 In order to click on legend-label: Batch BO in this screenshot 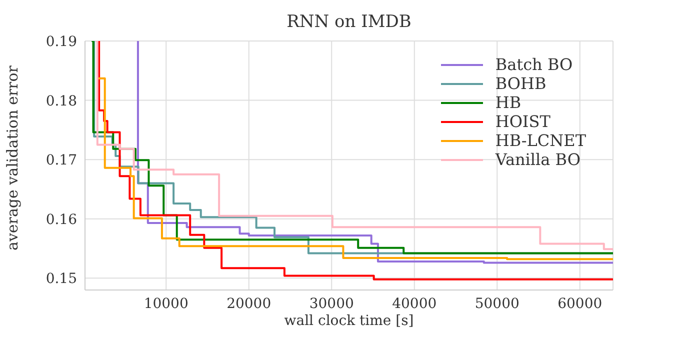, I will do `click(534, 64)`.